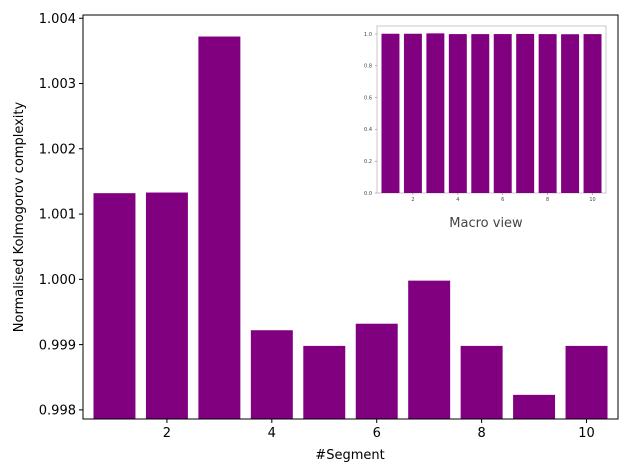 This screenshot has width=634, height=475. I want to click on y-tick-label: 0.8, so click(368, 67).